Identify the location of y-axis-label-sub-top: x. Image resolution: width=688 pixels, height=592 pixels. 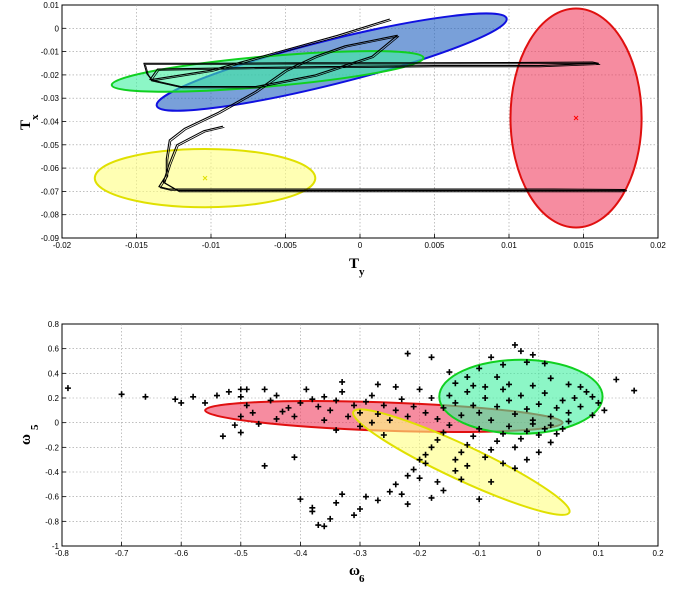
(35, 117).